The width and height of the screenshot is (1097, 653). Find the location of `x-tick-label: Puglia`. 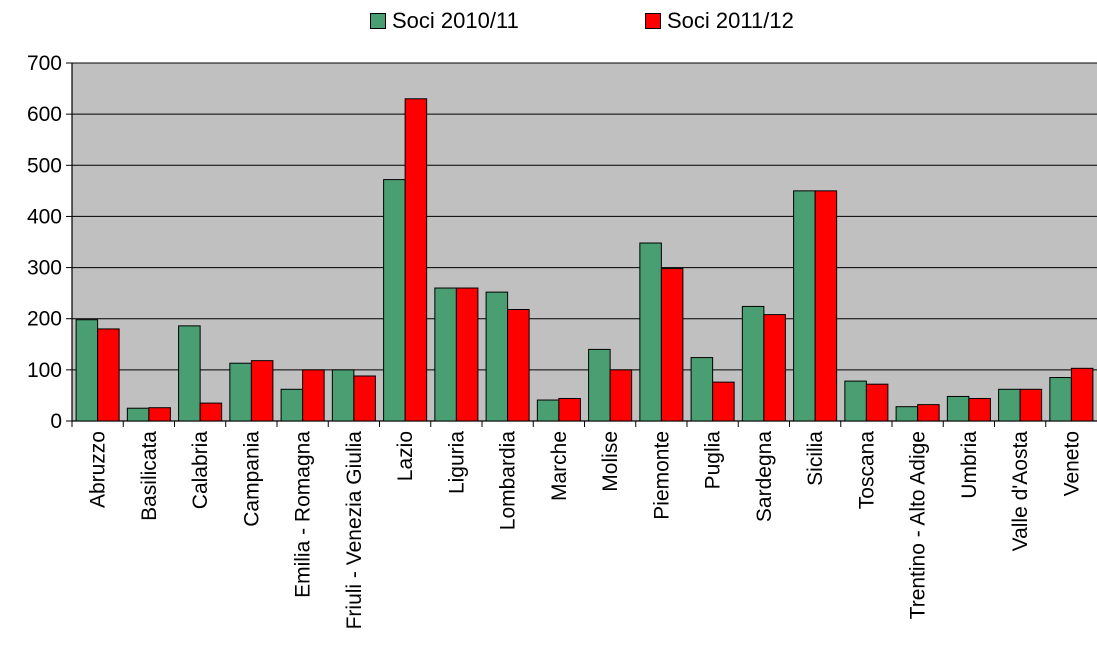

x-tick-label: Puglia is located at coordinates (713, 460).